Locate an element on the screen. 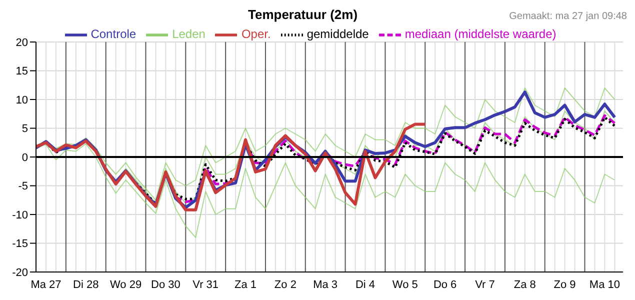 The image size is (635, 300). legend-label: mediaan (middelste waarde) is located at coordinates (480, 34).